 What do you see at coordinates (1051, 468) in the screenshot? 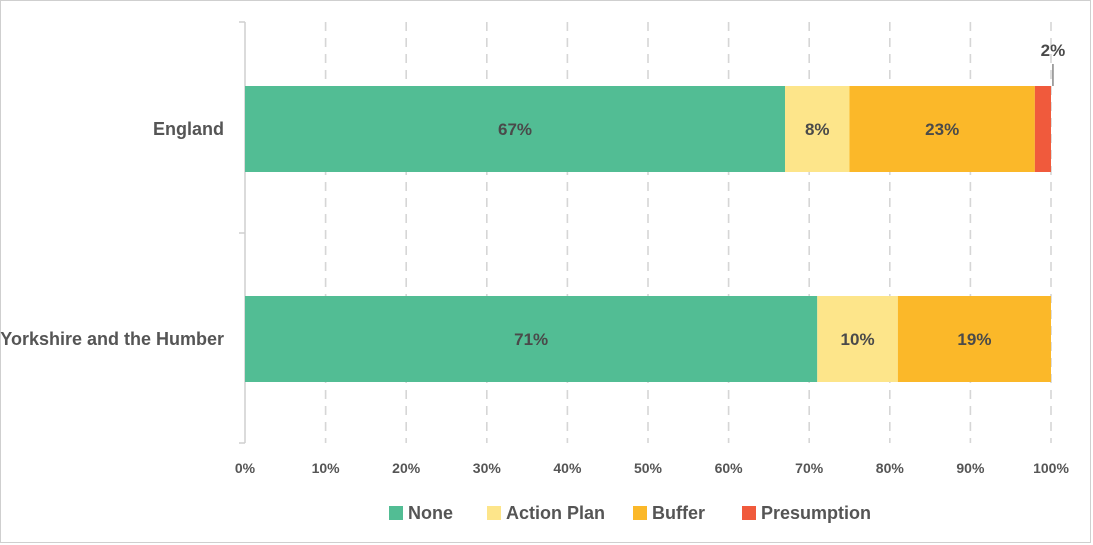
I see `x-tick-label: 100%` at bounding box center [1051, 468].